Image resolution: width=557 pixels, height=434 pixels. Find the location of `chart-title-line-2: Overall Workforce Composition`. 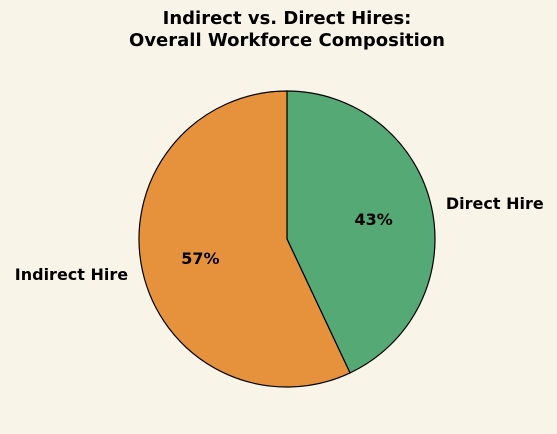

chart-title-line-2: Overall Workforce Composition is located at coordinates (287, 40).